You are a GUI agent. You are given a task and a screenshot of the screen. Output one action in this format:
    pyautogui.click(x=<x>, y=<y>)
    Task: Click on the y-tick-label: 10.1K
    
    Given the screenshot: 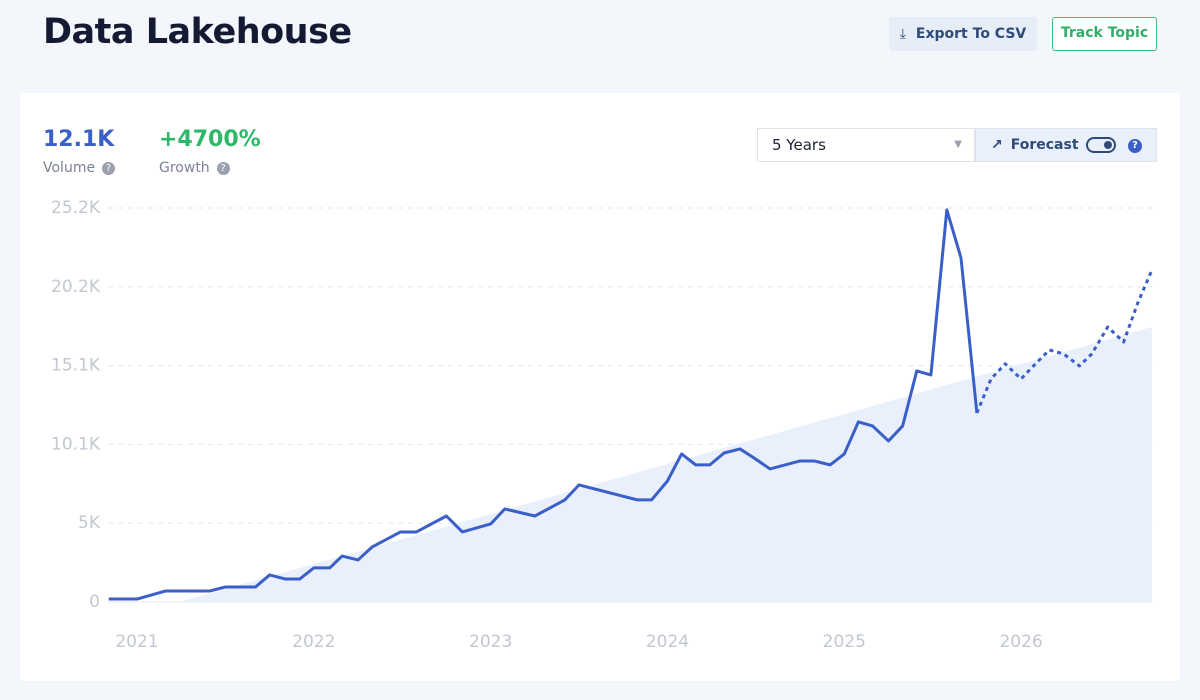 What is the action you would take?
    pyautogui.click(x=76, y=444)
    